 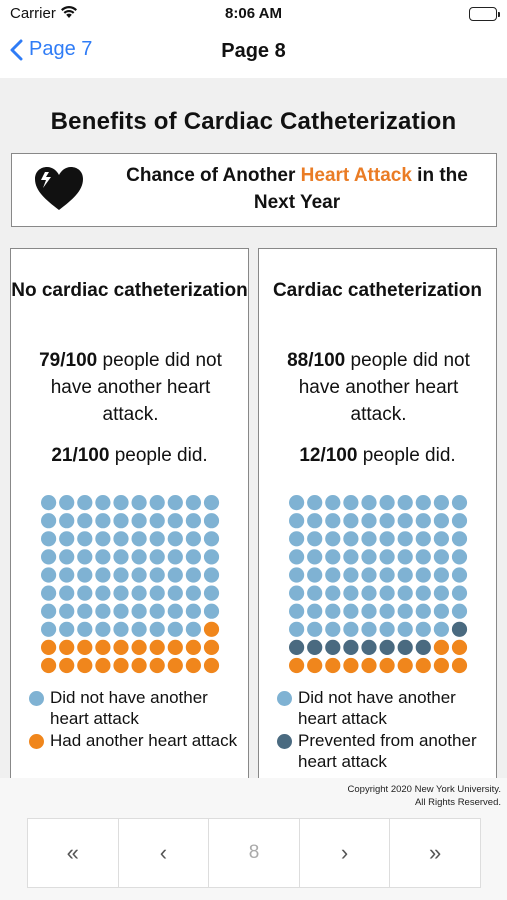 What do you see at coordinates (129, 290) in the screenshot?
I see `card-title: No cardiac catheterization` at bounding box center [129, 290].